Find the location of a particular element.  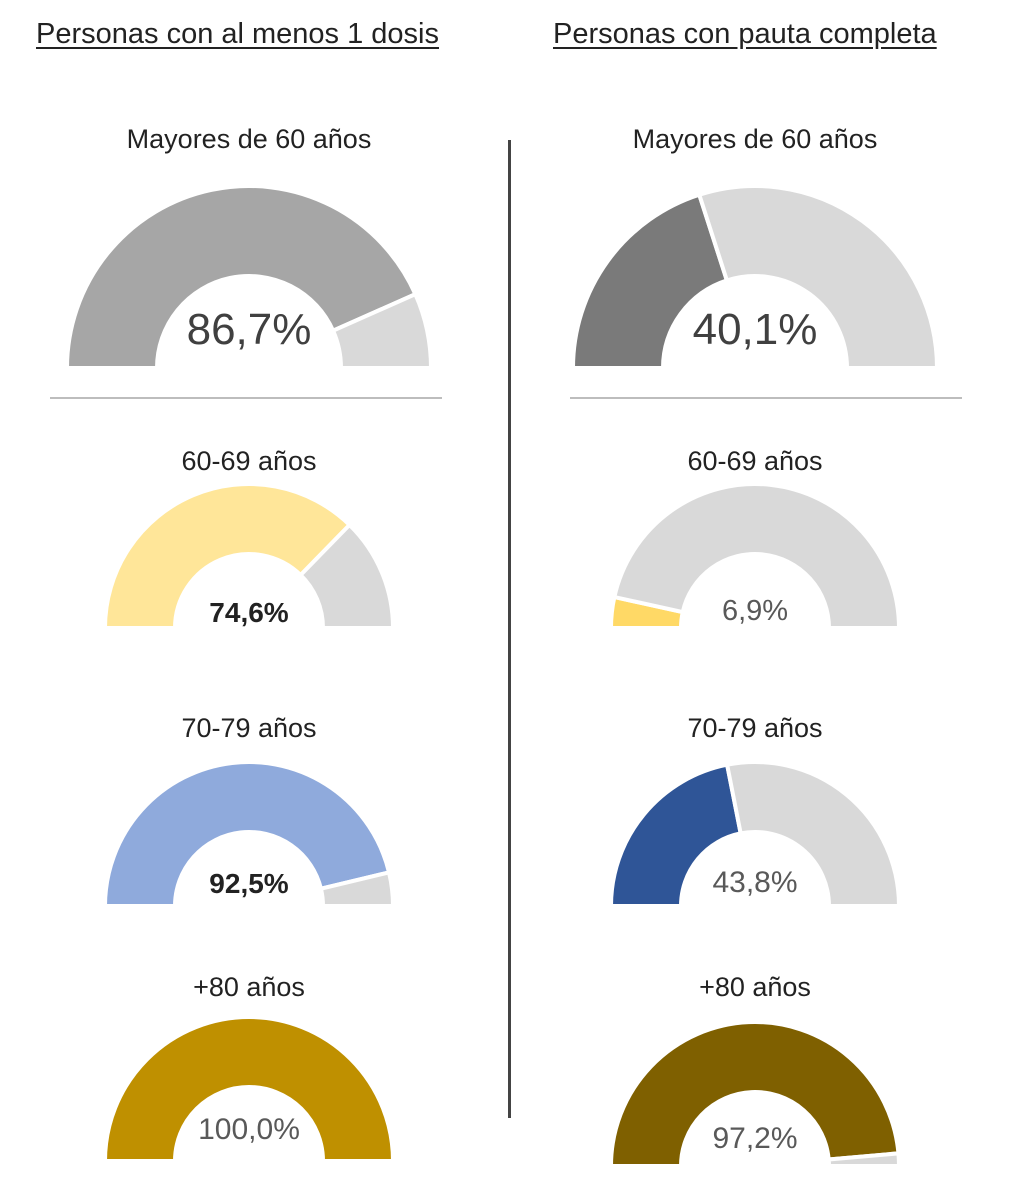

gauge-value: 97,2% is located at coordinates (755, 1138).